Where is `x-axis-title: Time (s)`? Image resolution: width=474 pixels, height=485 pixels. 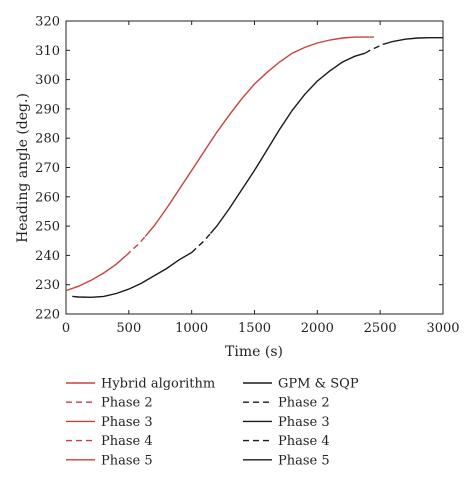
x-axis-title: Time (s) is located at coordinates (254, 352).